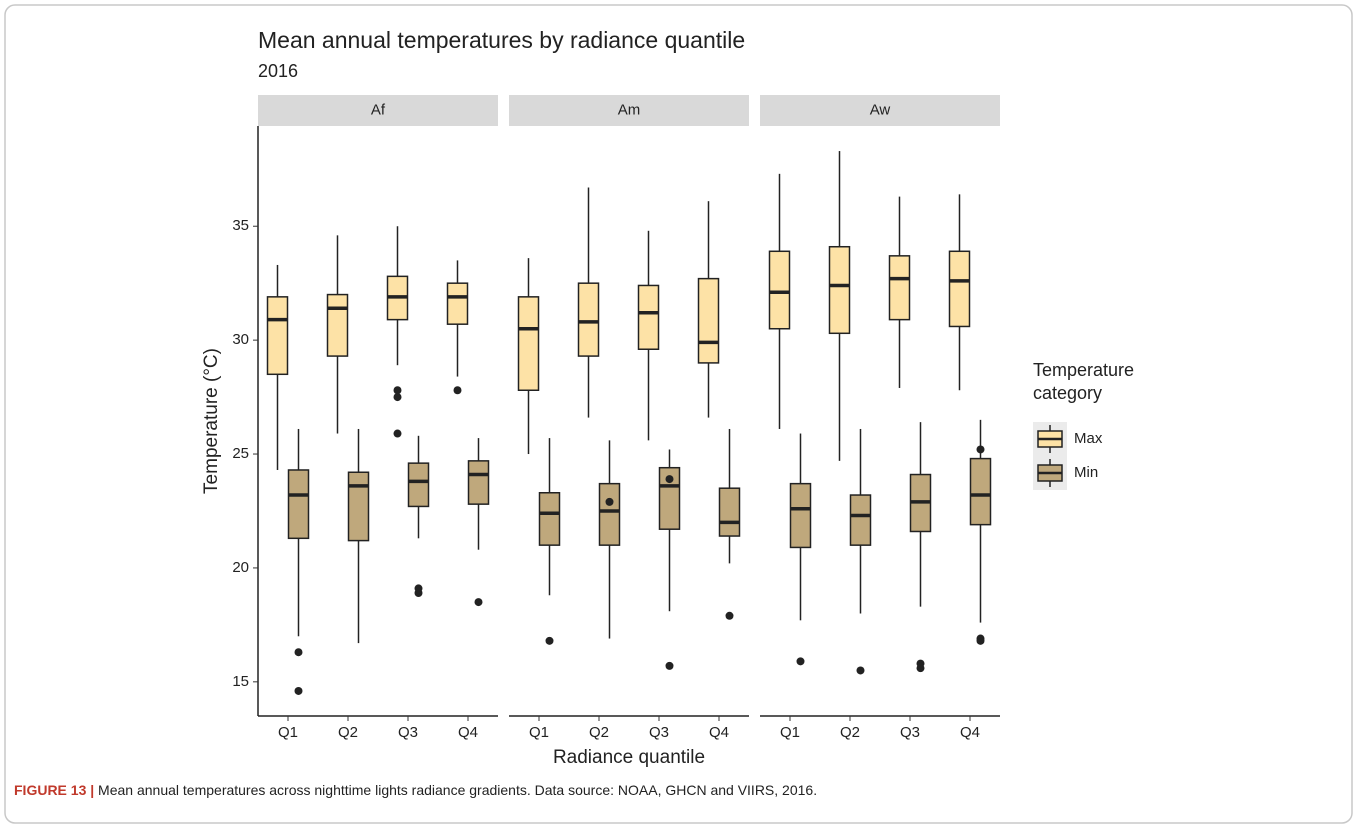 This screenshot has width=1357, height=835. Describe the element at coordinates (240, 681) in the screenshot. I see `y-tick-label: 15` at that location.